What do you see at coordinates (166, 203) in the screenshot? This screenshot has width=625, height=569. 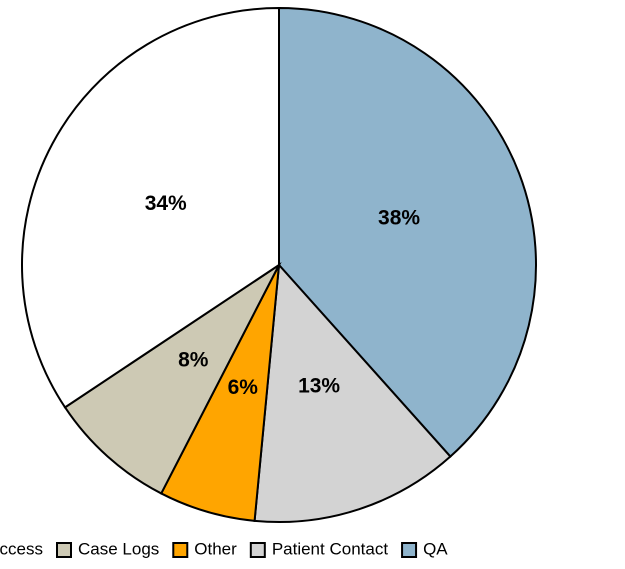 I see `slice-label: 34%` at bounding box center [166, 203].